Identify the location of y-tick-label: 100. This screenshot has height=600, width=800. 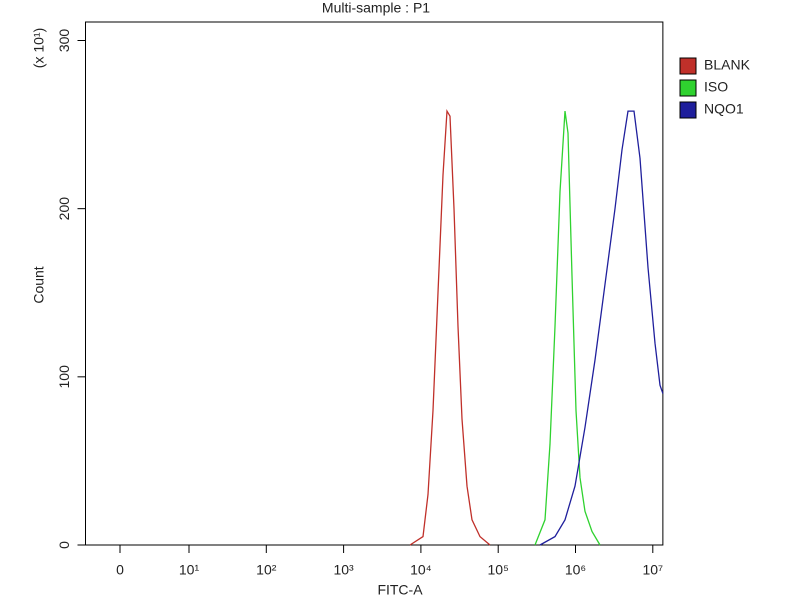
(64, 377).